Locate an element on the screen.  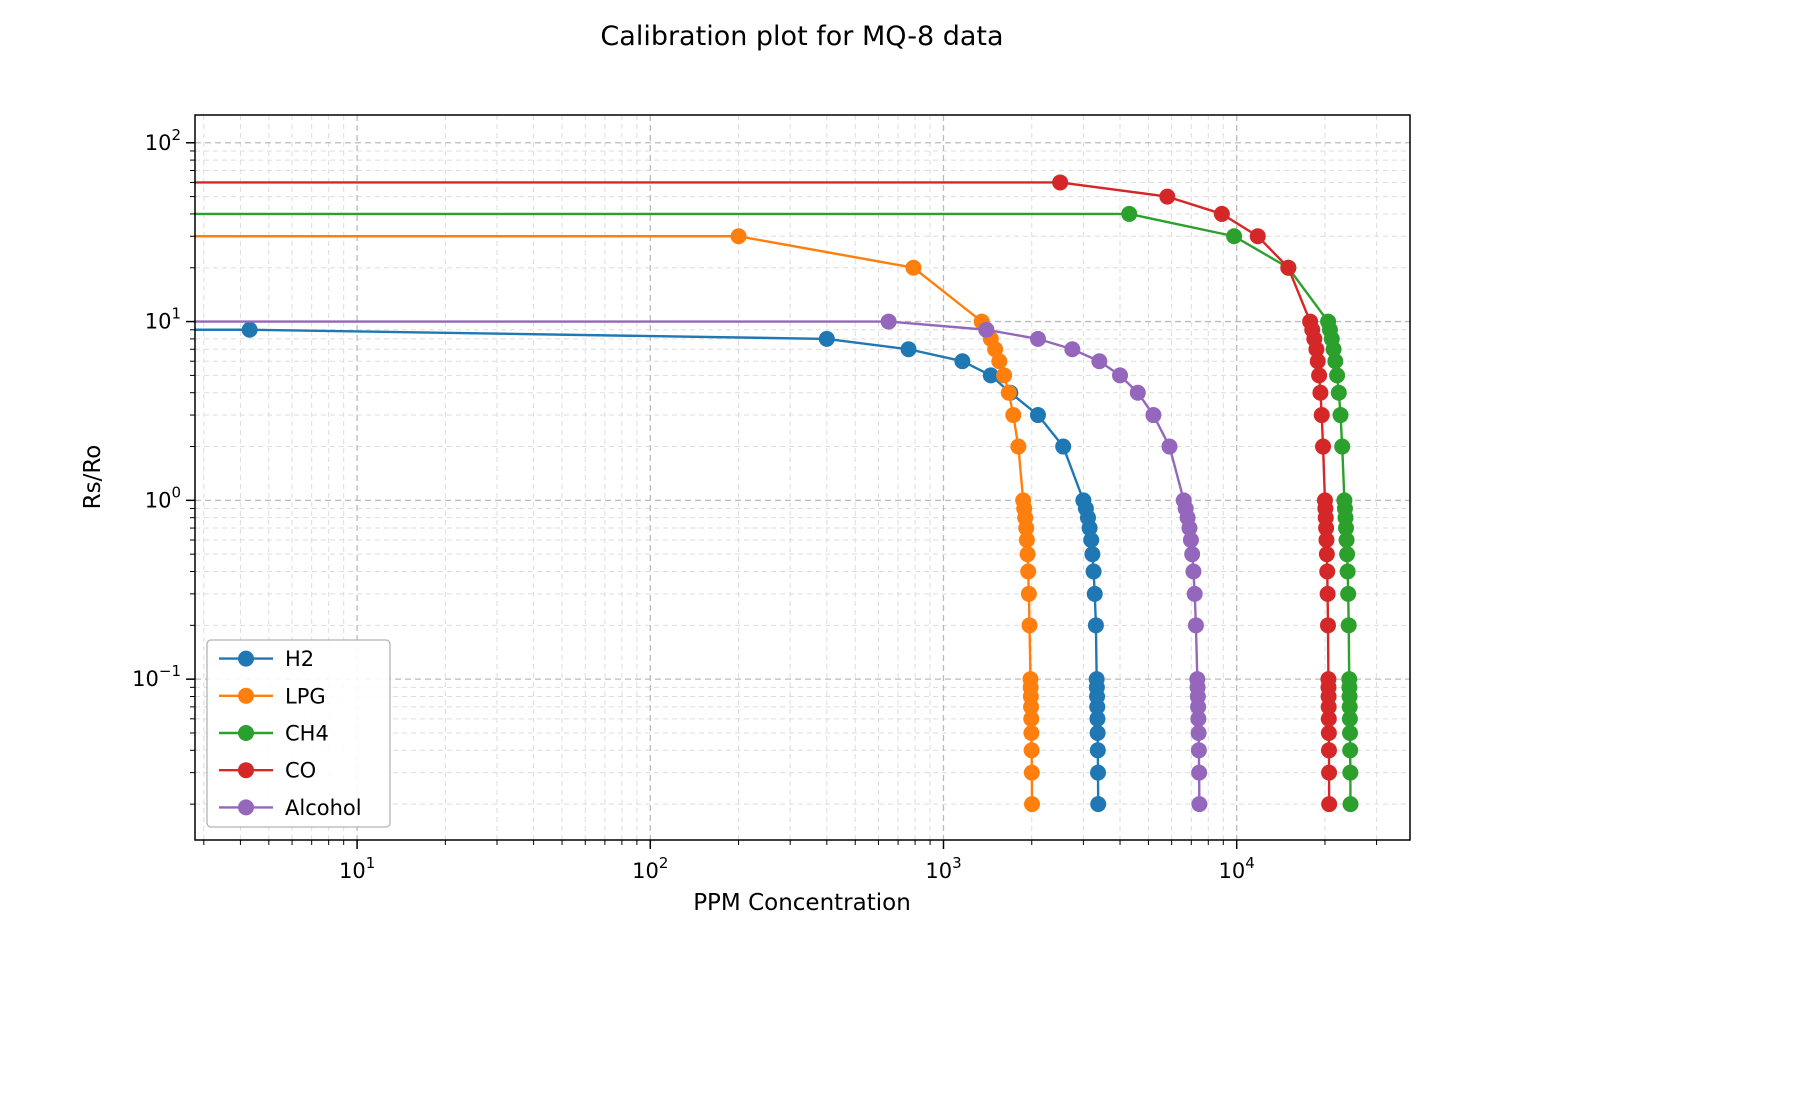
x-axis-label: PPM Concentration is located at coordinates (802, 903).